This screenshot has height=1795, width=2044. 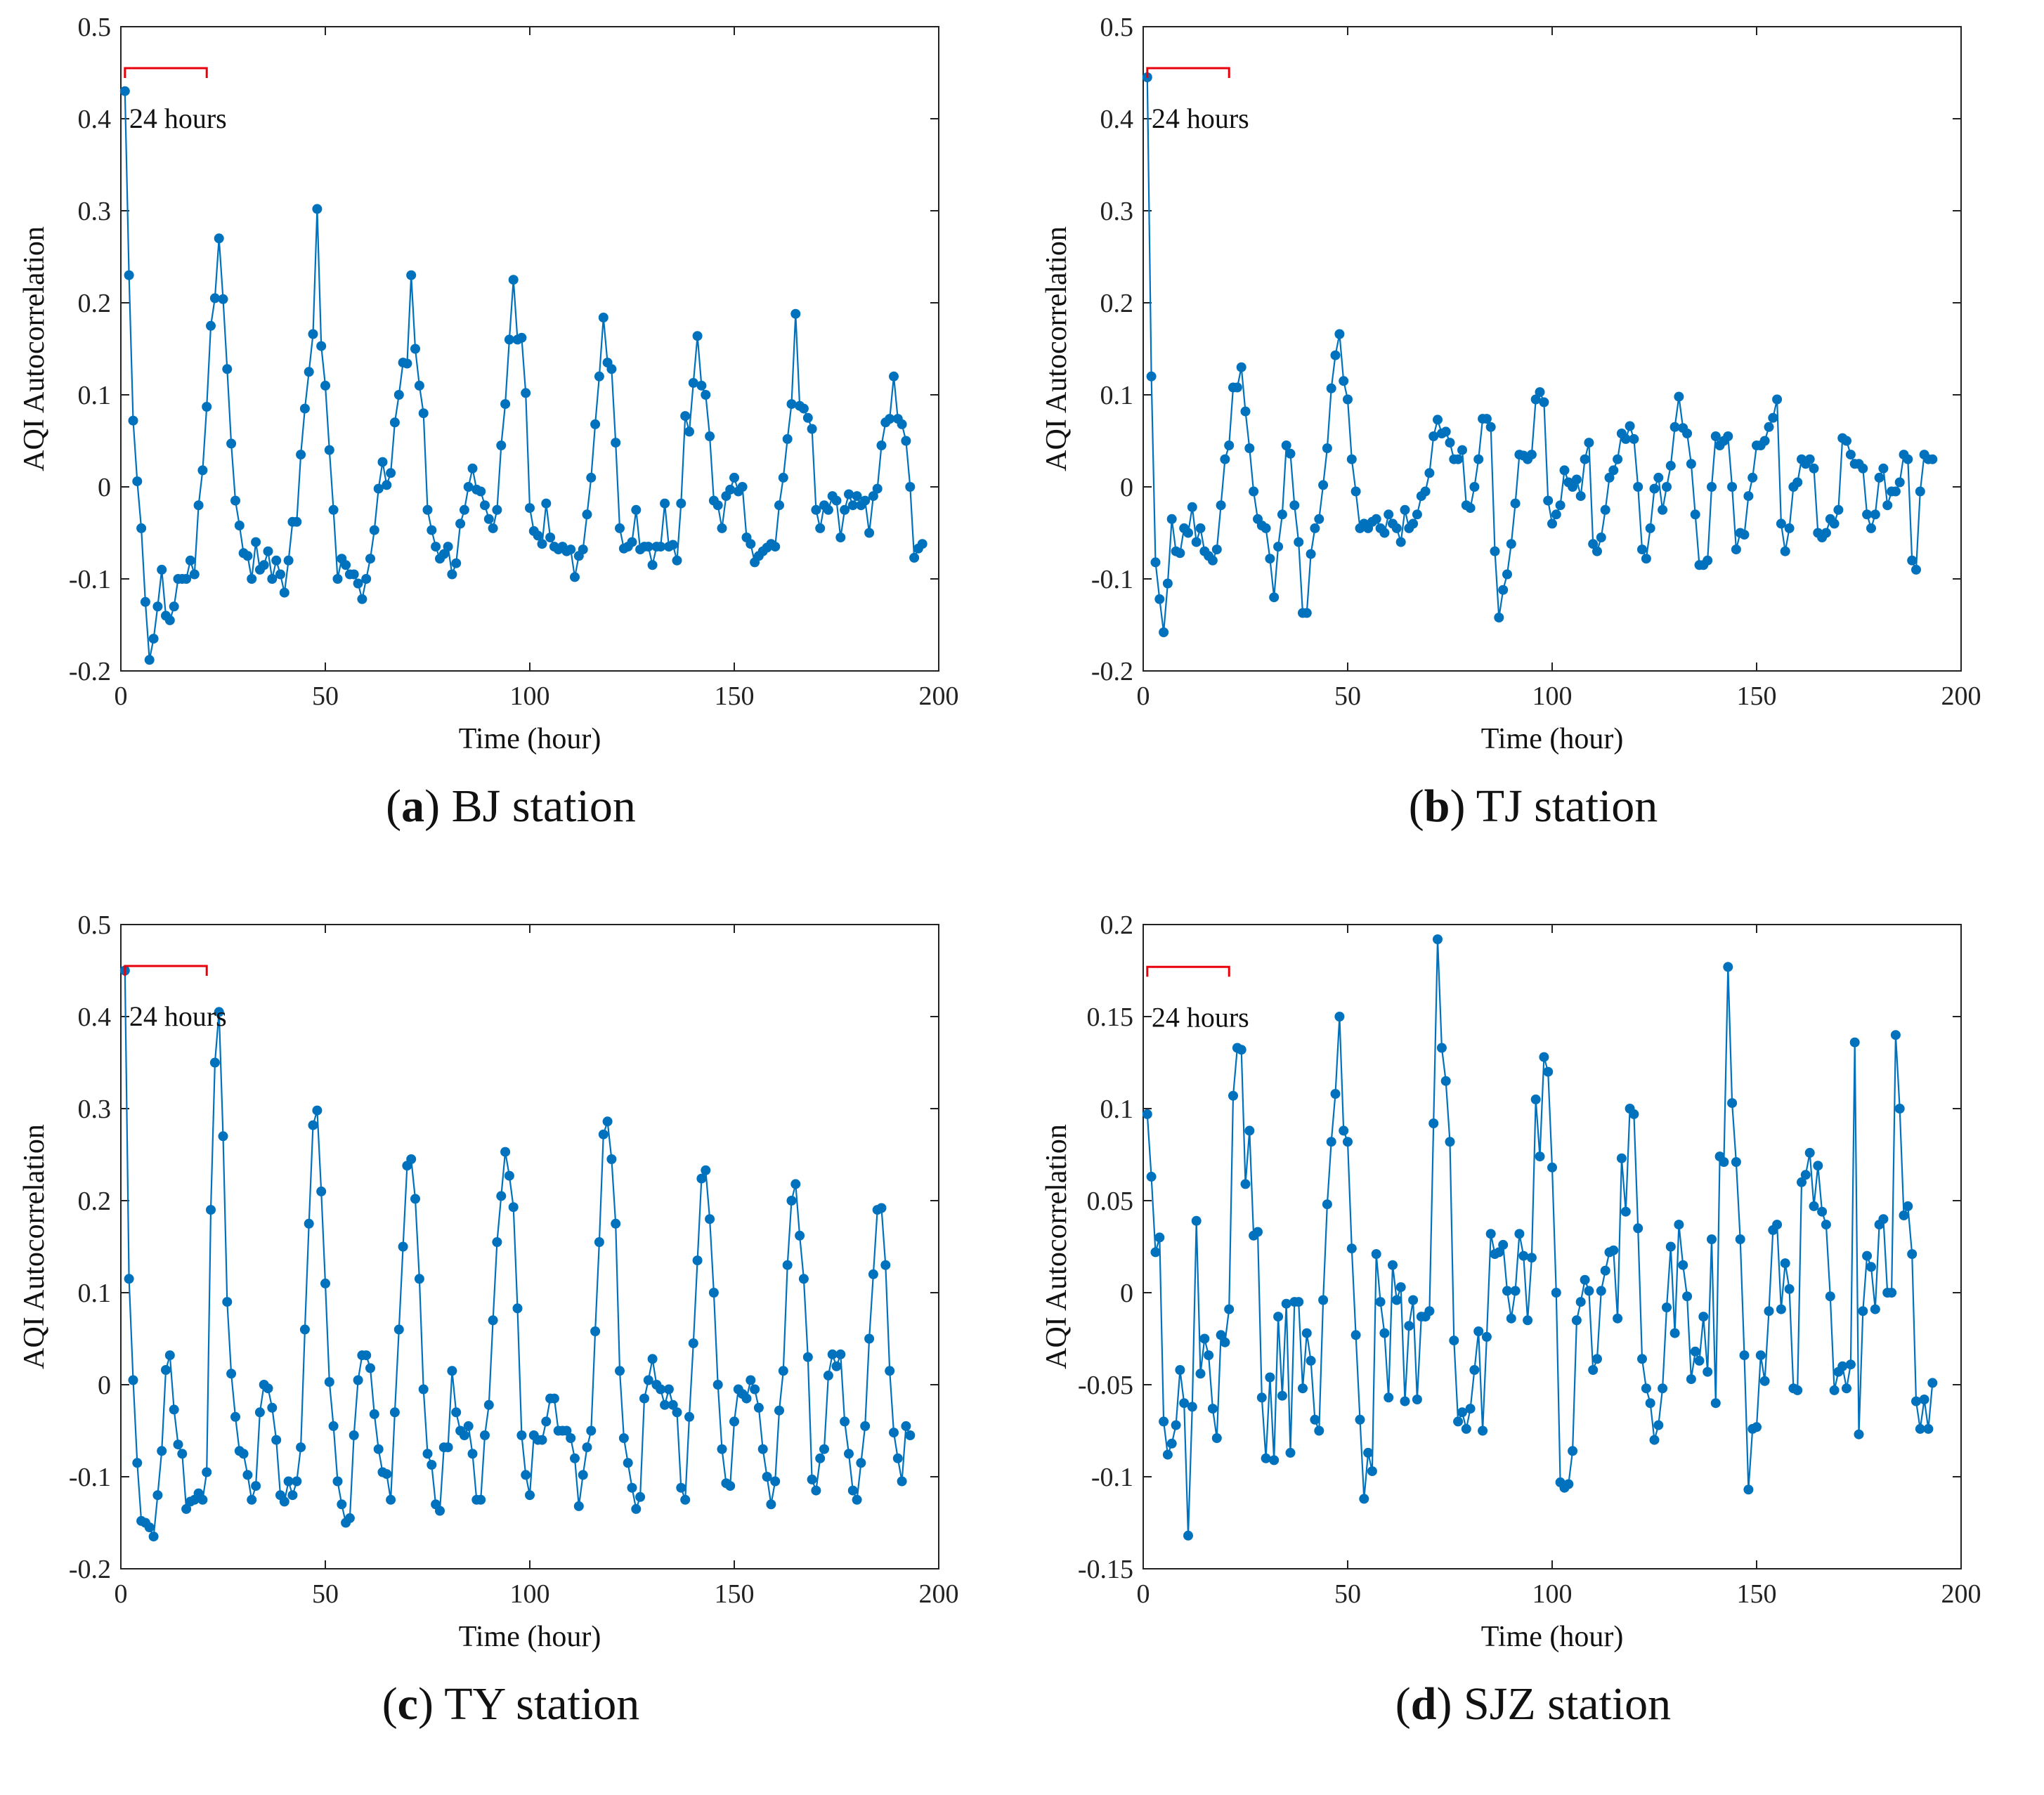 I want to click on y-axis-title: AQI Autocorrelation, so click(x=34, y=1247).